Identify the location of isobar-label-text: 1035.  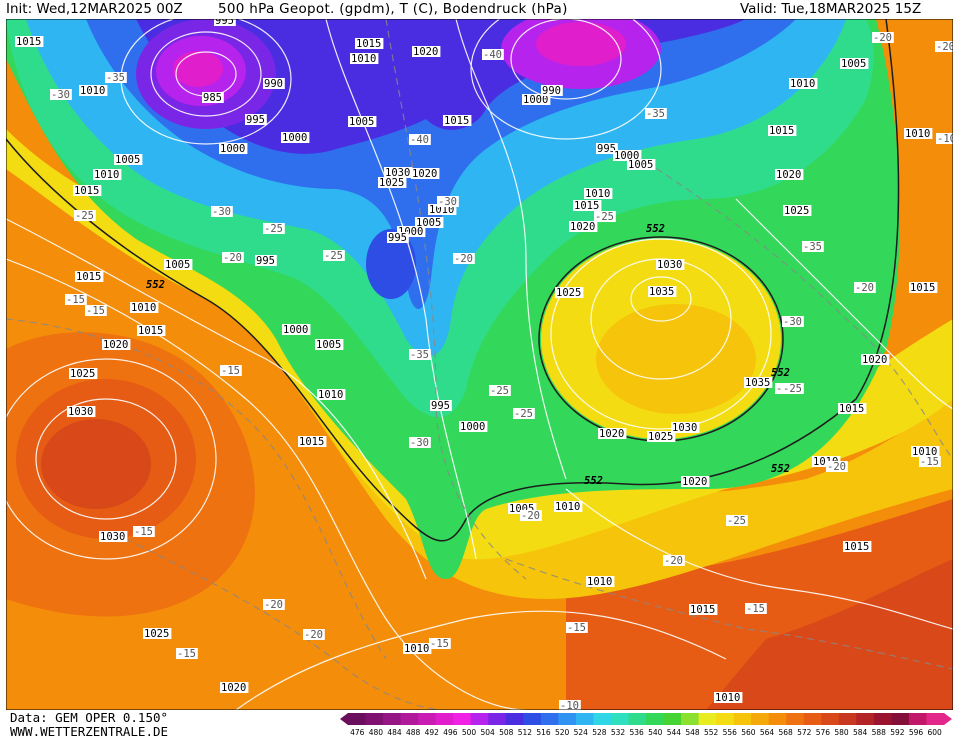
(757, 383).